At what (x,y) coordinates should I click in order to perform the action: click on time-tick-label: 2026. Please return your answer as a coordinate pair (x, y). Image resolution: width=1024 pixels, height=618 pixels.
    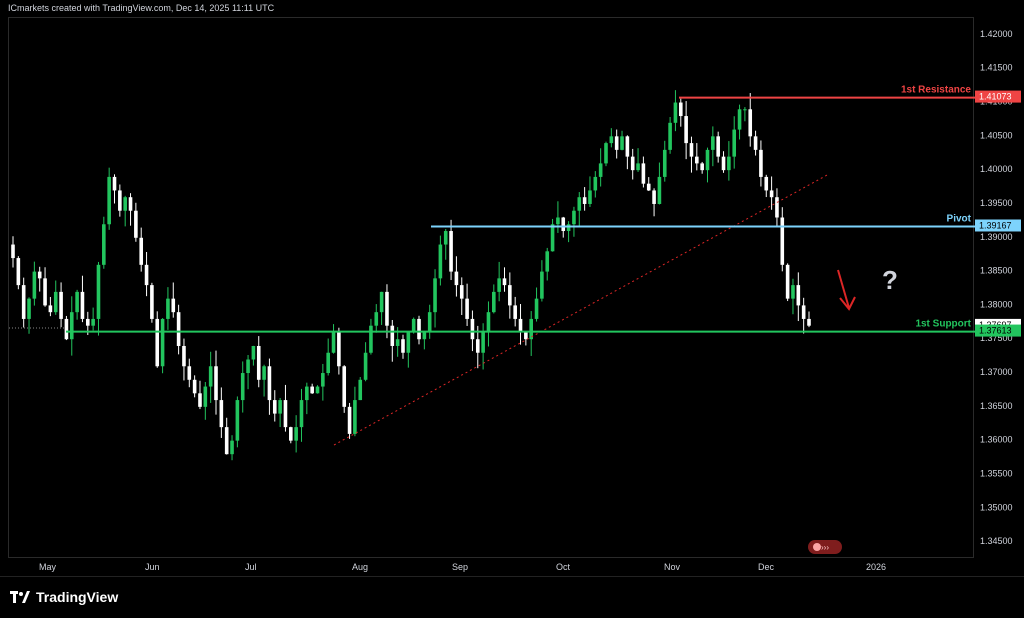
    Looking at the image, I should click on (876, 567).